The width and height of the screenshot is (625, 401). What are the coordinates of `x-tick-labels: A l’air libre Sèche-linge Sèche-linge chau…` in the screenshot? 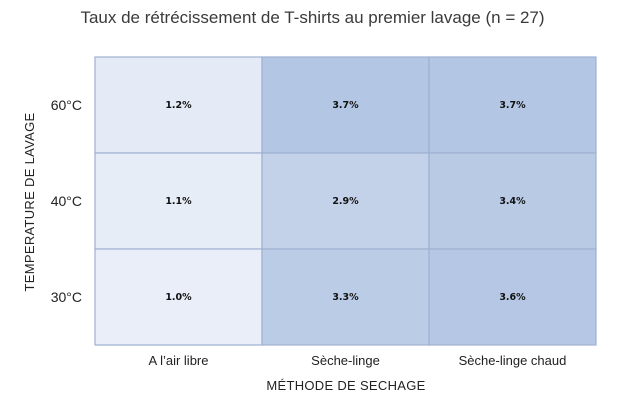 It's located at (358, 360).